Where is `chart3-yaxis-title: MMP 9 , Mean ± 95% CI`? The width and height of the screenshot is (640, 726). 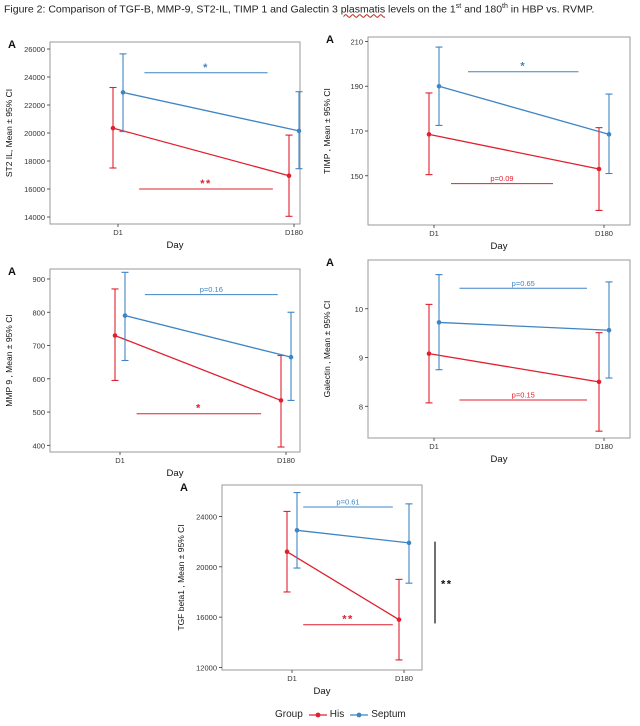
chart3-yaxis-title: MMP 9 , Mean ± 95% CI is located at coordinates (9, 360).